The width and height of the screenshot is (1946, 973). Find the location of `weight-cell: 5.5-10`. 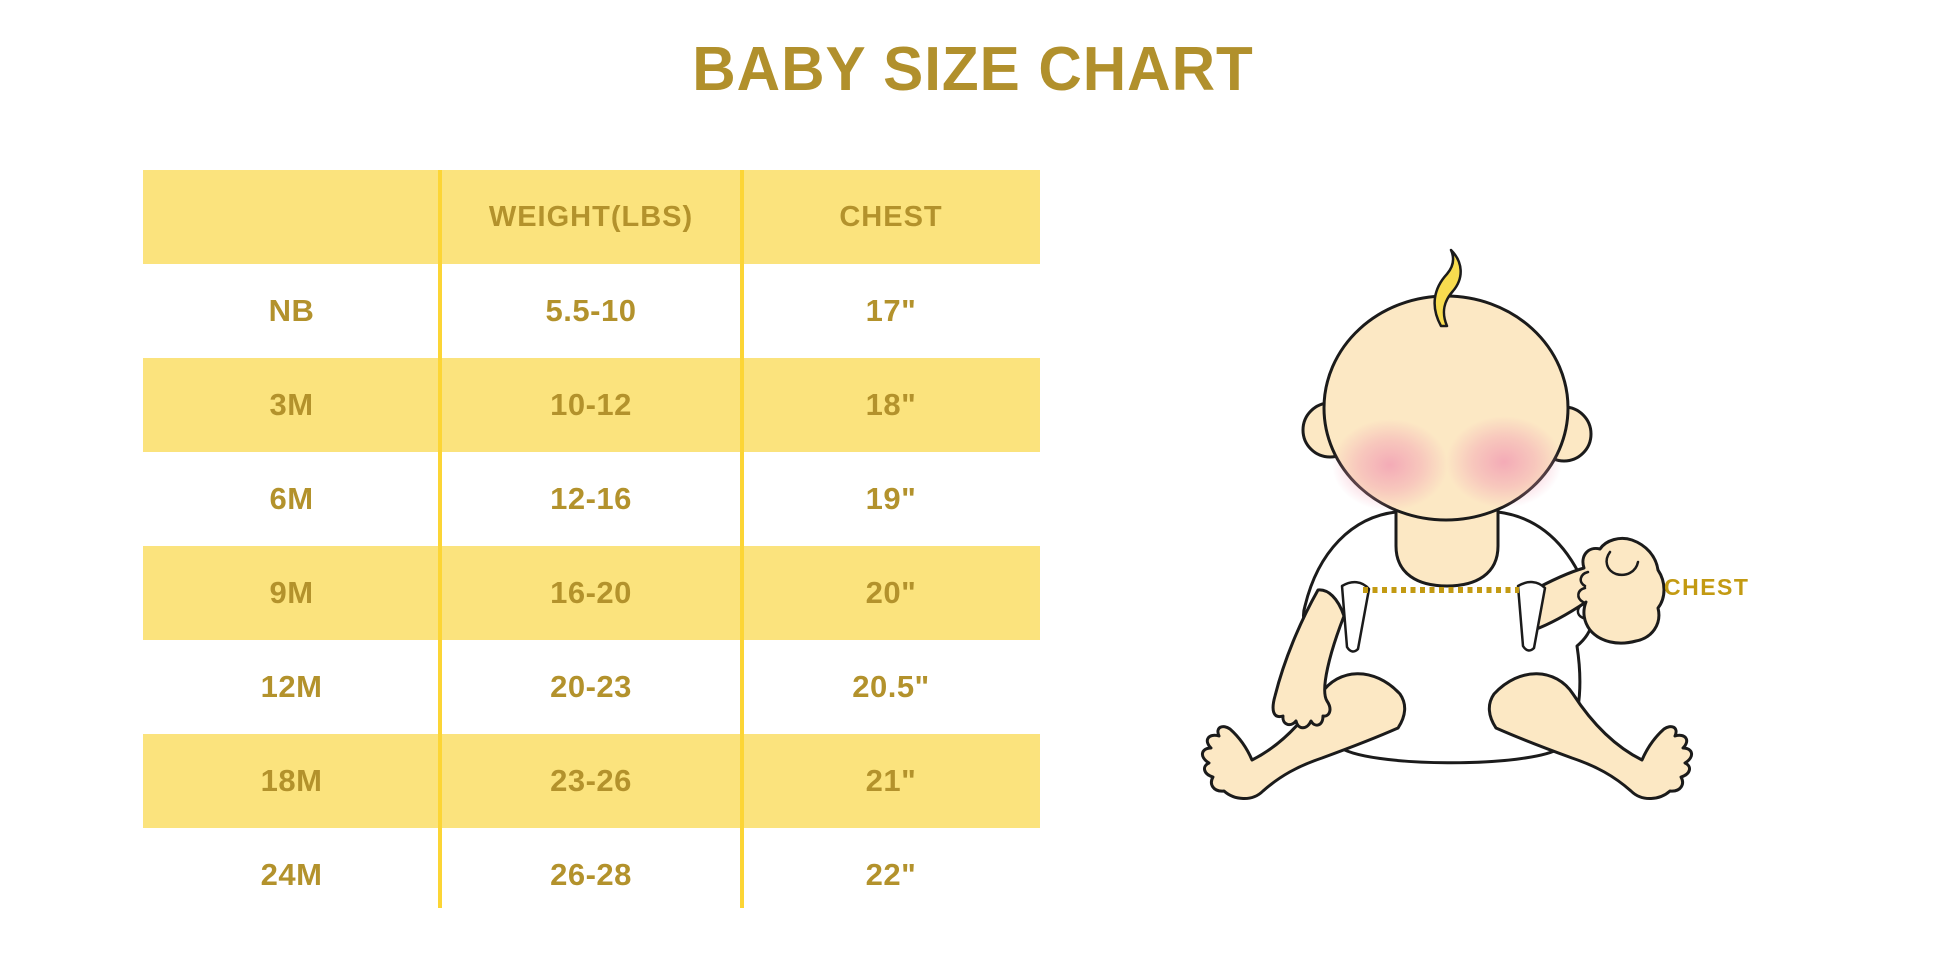

weight-cell: 5.5-10 is located at coordinates (591, 310).